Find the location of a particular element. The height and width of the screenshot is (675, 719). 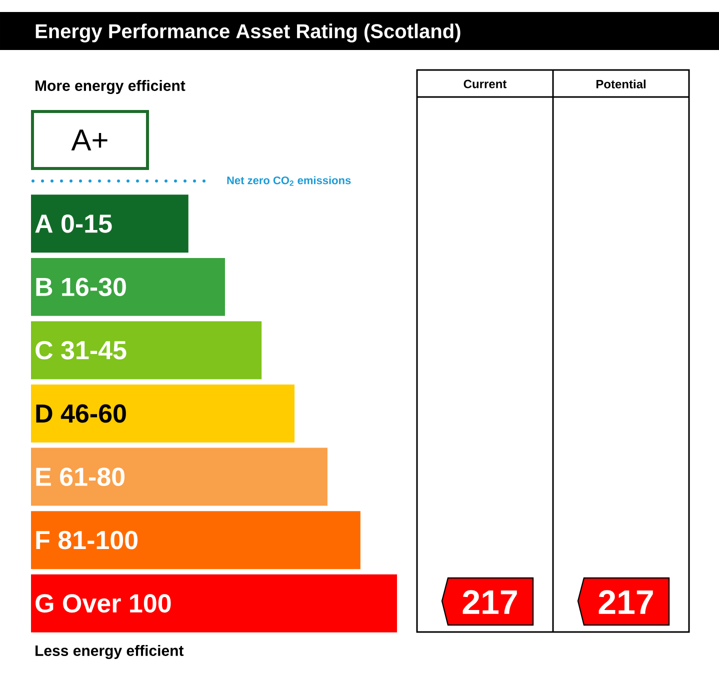

y-tick-label: C 31-45 is located at coordinates (81, 350).